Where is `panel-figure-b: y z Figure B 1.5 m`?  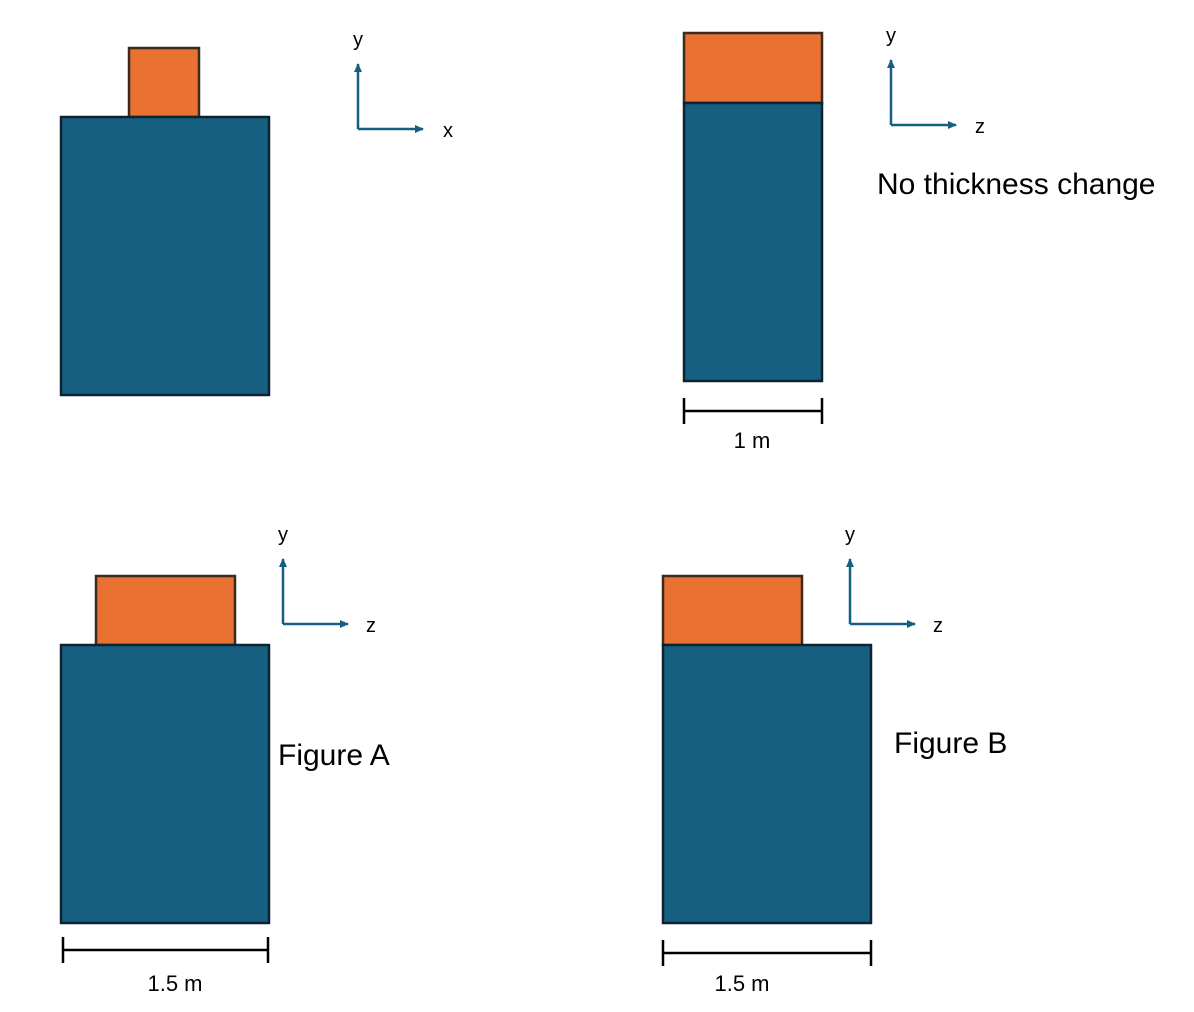 panel-figure-b: y z Figure B 1.5 m is located at coordinates (834, 760).